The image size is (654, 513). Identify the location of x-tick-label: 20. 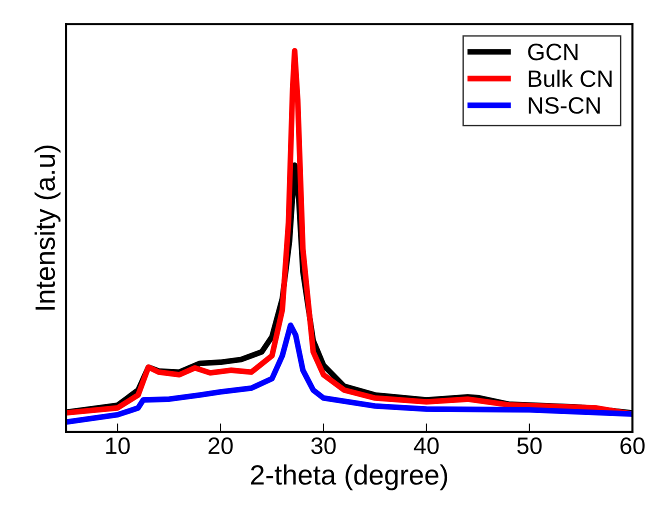
(220, 445).